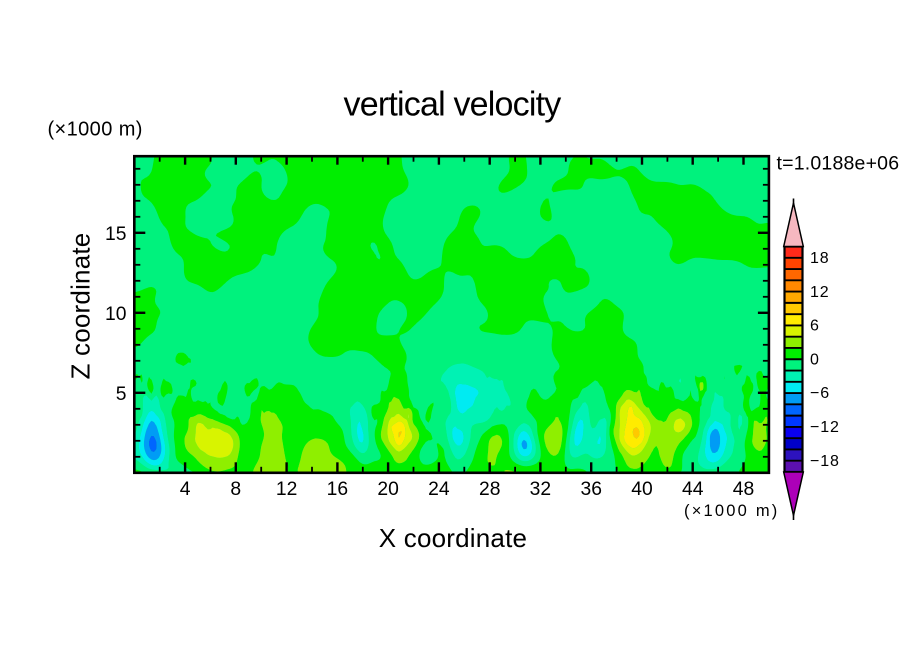 Image resolution: width=904 pixels, height=654 pixels. Describe the element at coordinates (820, 258) in the screenshot. I see `svg-text: 18` at that location.